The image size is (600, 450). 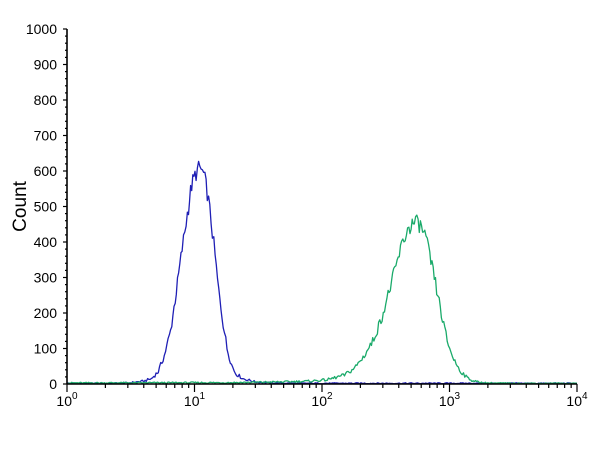 I want to click on y-tick-label: 500, so click(x=46, y=207).